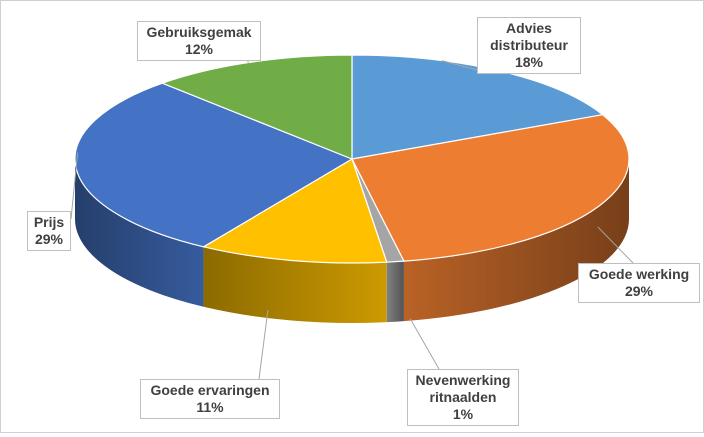 Image resolution: width=704 pixels, height=437 pixels. What do you see at coordinates (639, 274) in the screenshot?
I see `label-name-line-1: Goede werking` at bounding box center [639, 274].